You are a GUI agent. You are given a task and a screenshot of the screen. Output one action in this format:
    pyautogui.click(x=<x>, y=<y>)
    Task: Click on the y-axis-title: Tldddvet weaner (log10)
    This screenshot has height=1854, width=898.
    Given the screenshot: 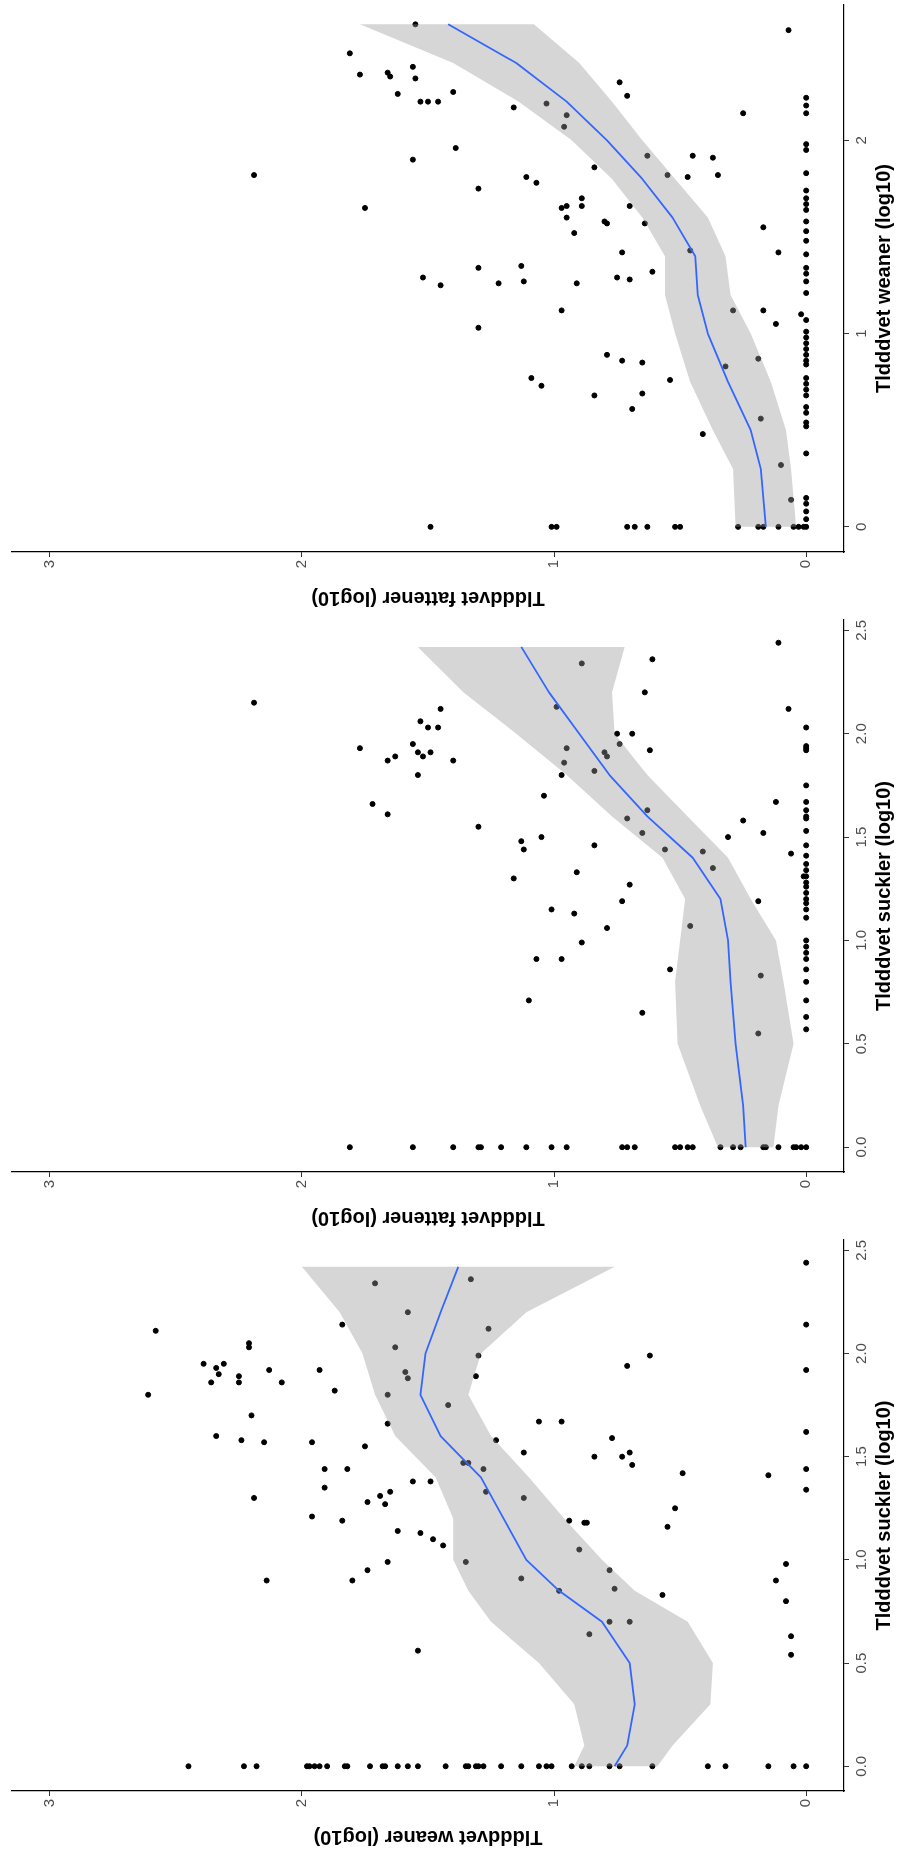 What is the action you would take?
    pyautogui.click(x=882, y=278)
    